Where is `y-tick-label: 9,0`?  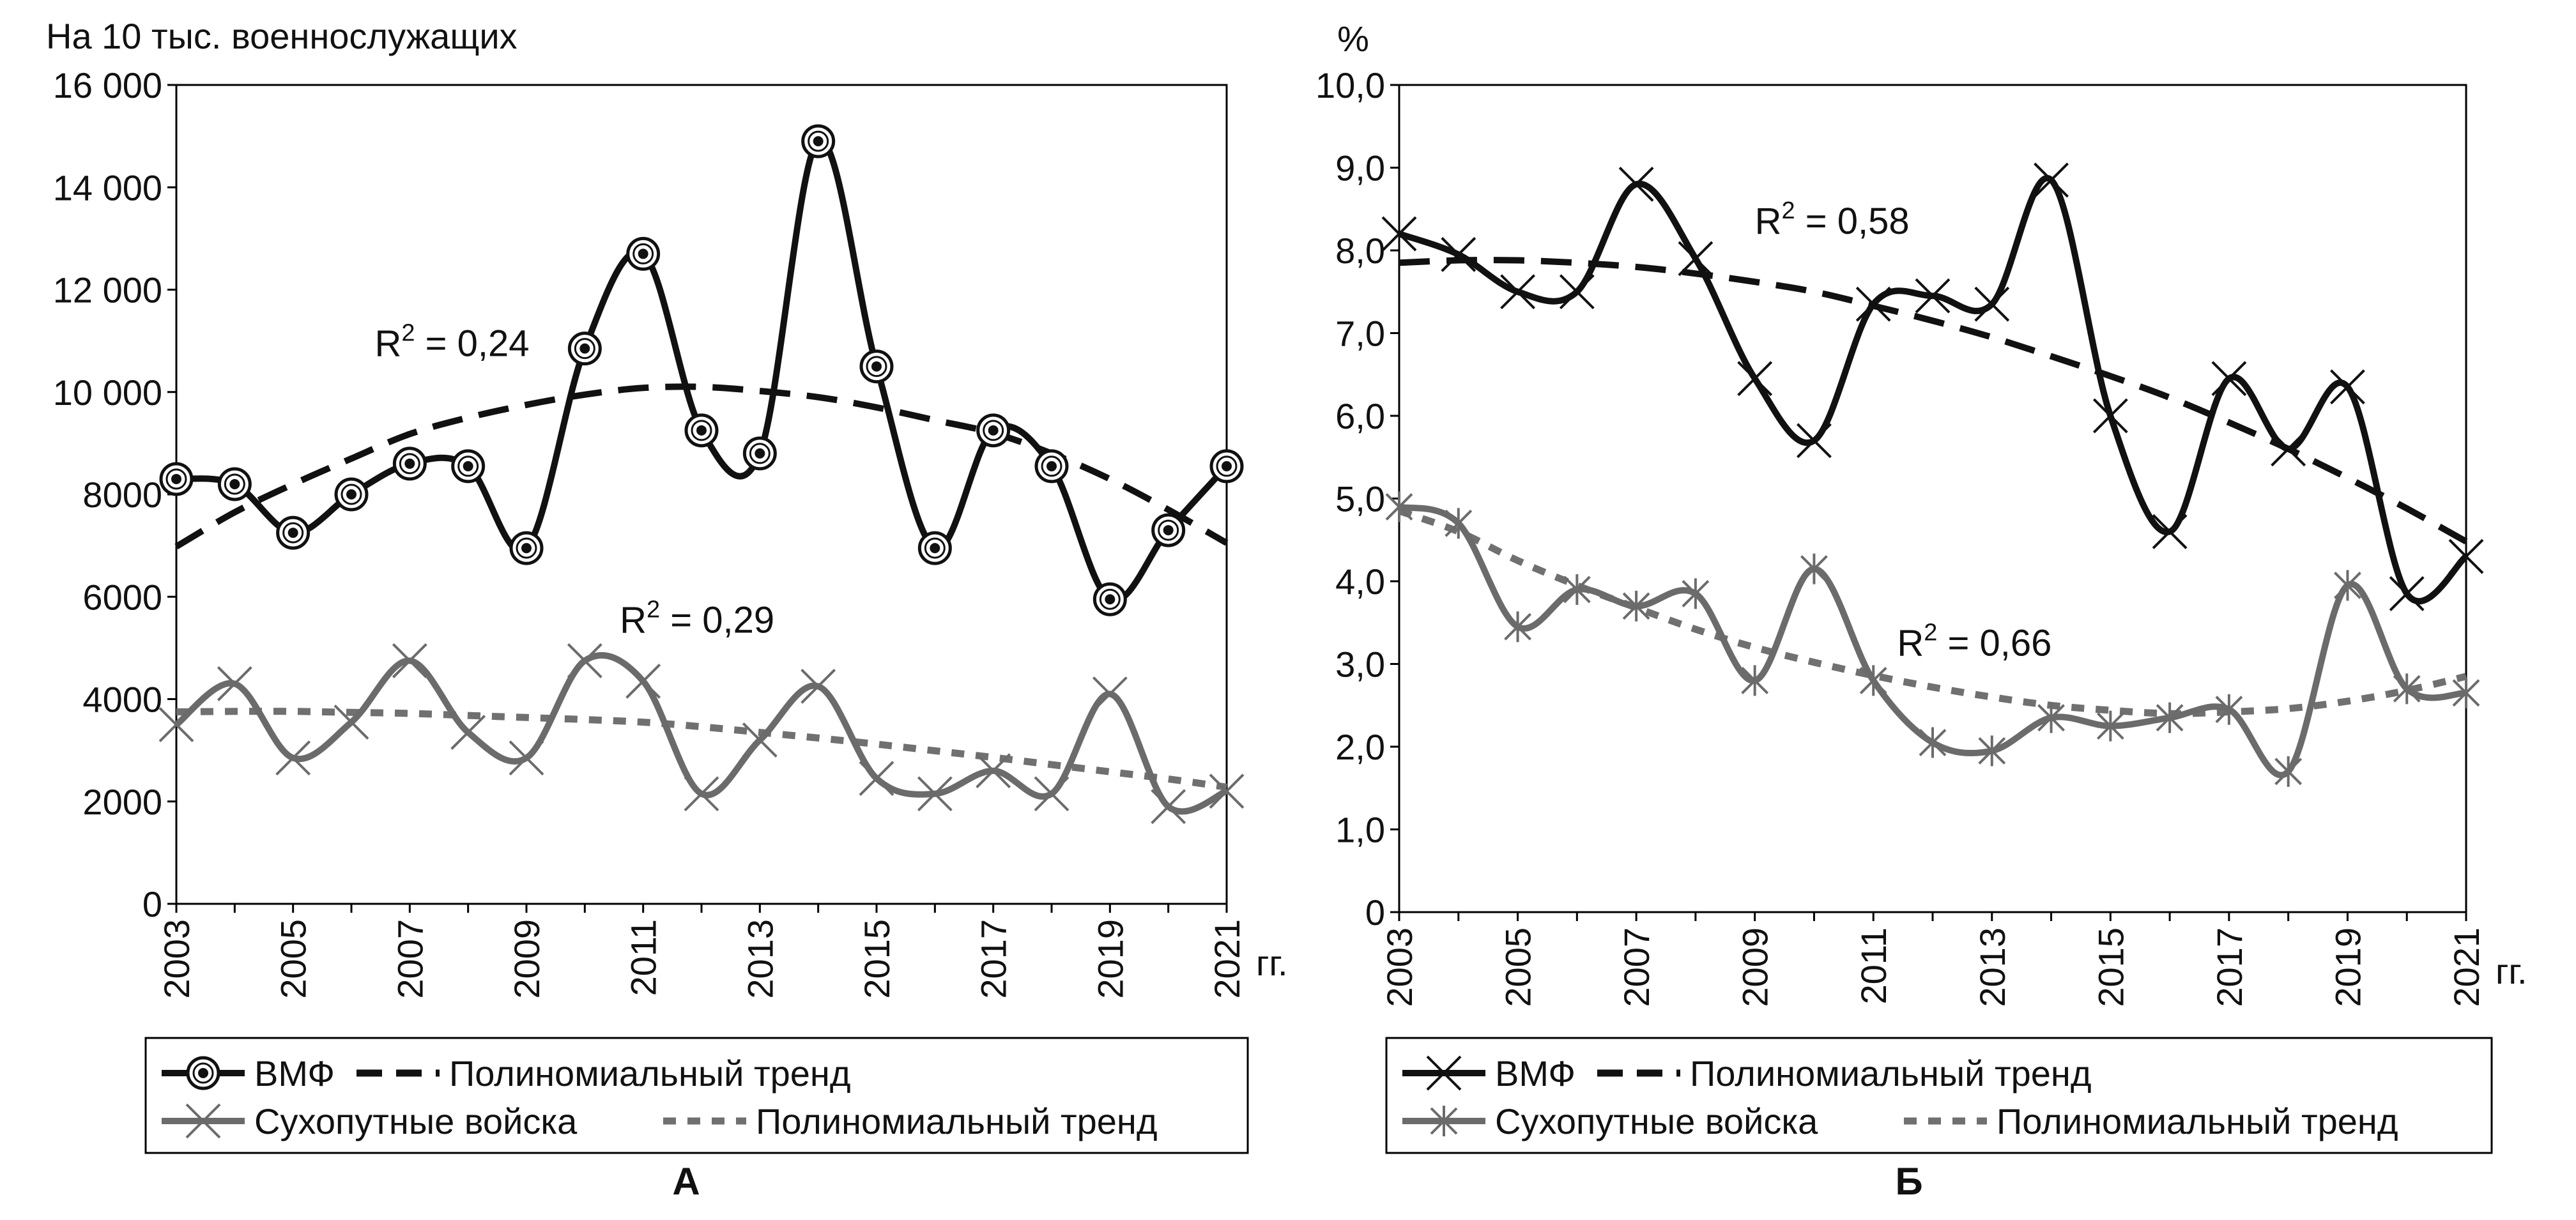 y-tick-label: 9,0 is located at coordinates (1360, 168).